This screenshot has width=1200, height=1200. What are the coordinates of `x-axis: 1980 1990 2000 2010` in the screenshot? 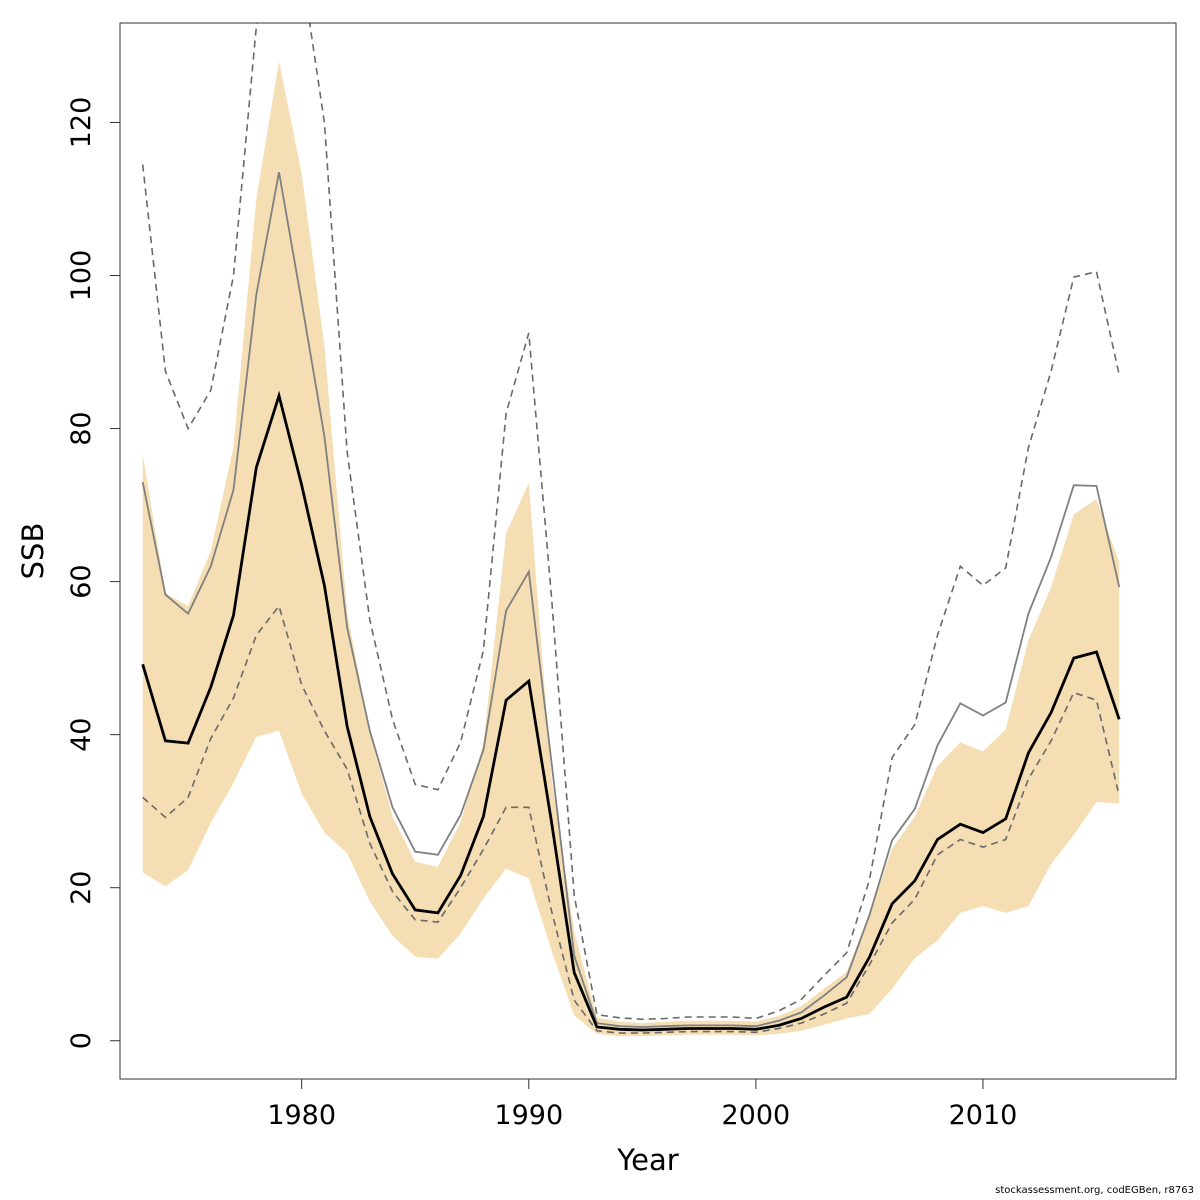 It's located at (642, 1105).